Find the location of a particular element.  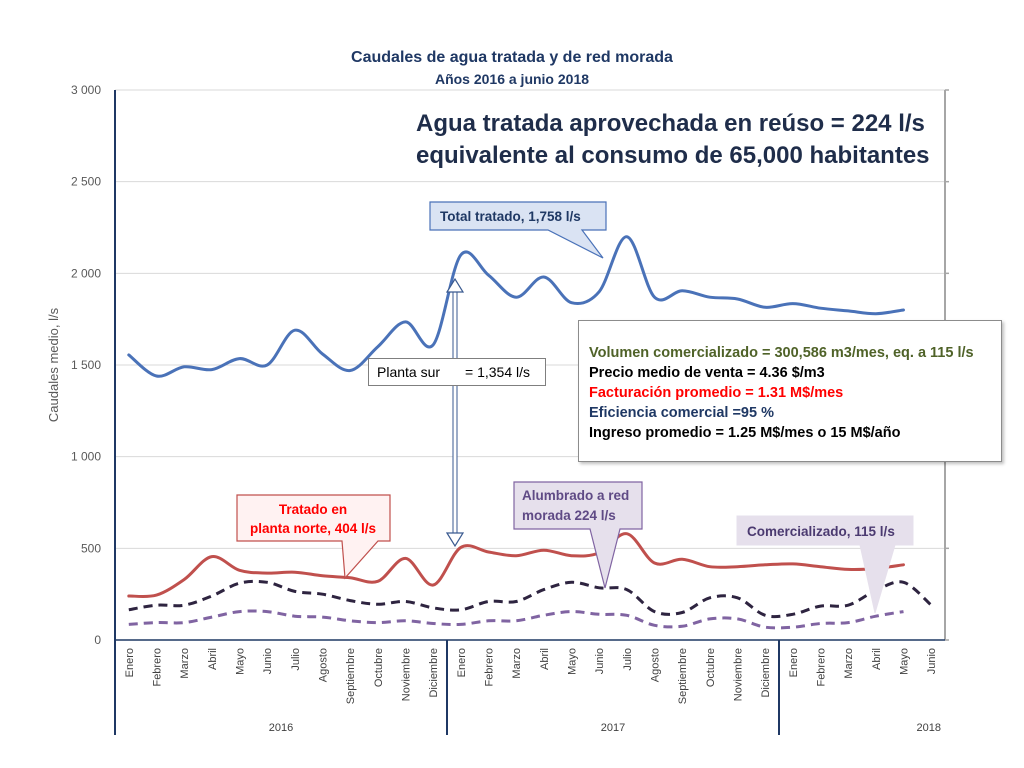

year-label: 2016 is located at coordinates (281, 728).